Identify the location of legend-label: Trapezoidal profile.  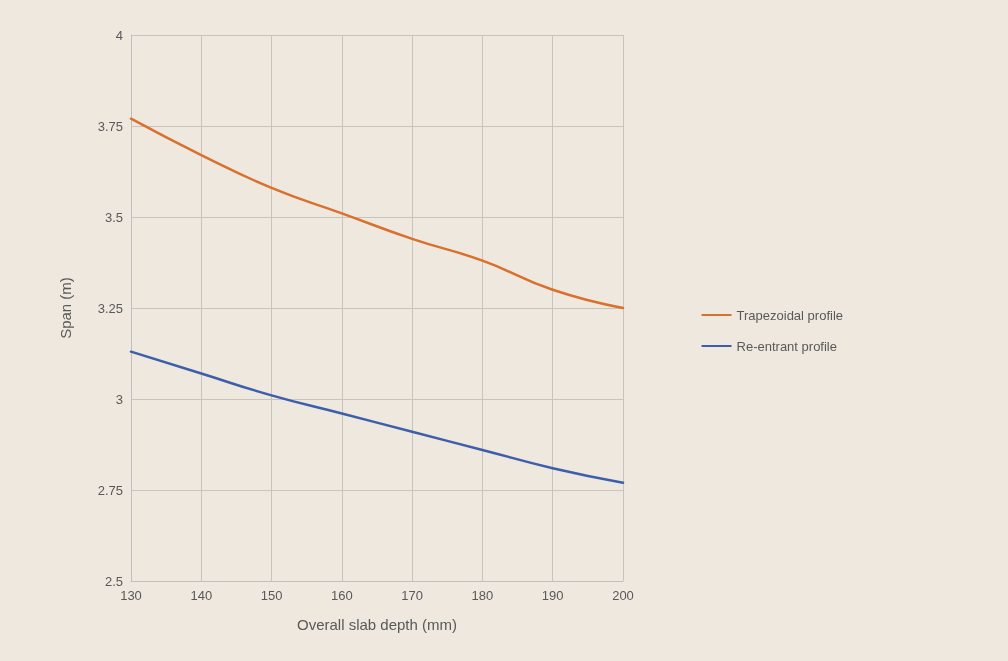
(790, 315).